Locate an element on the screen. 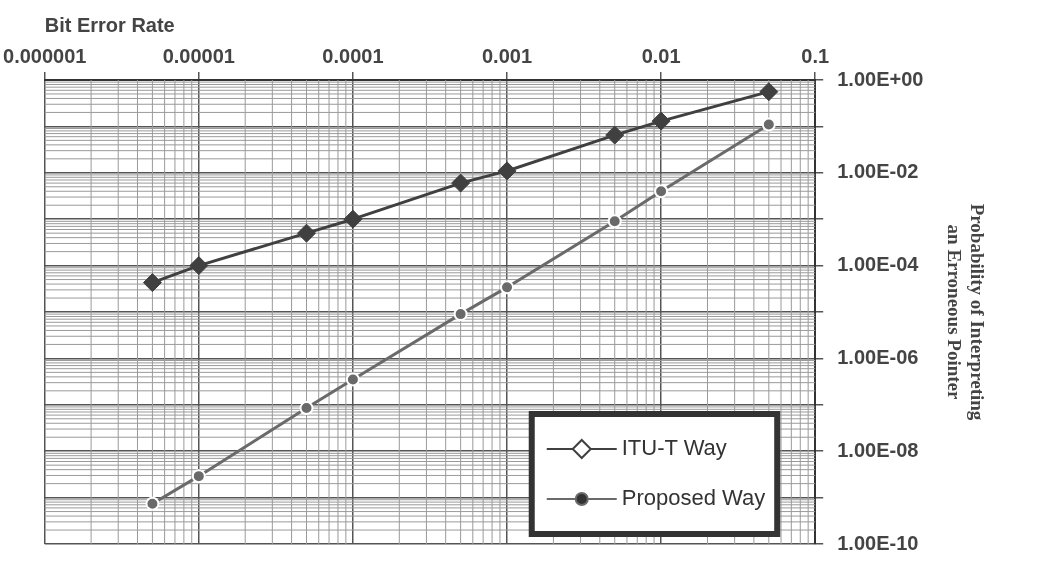  x-tick-label: 0.00001 is located at coordinates (198, 55).